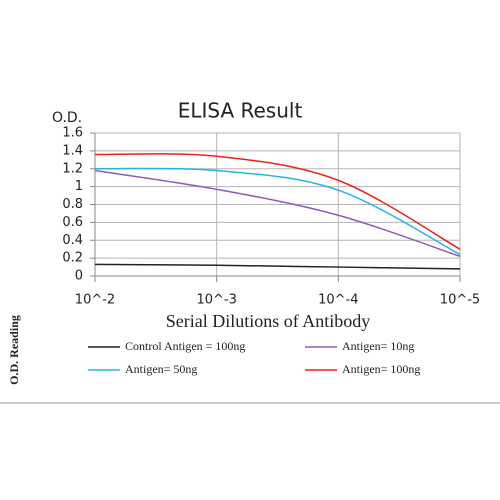 This screenshot has width=500, height=500. I want to click on chart-title: ELISA Result, so click(240, 111).